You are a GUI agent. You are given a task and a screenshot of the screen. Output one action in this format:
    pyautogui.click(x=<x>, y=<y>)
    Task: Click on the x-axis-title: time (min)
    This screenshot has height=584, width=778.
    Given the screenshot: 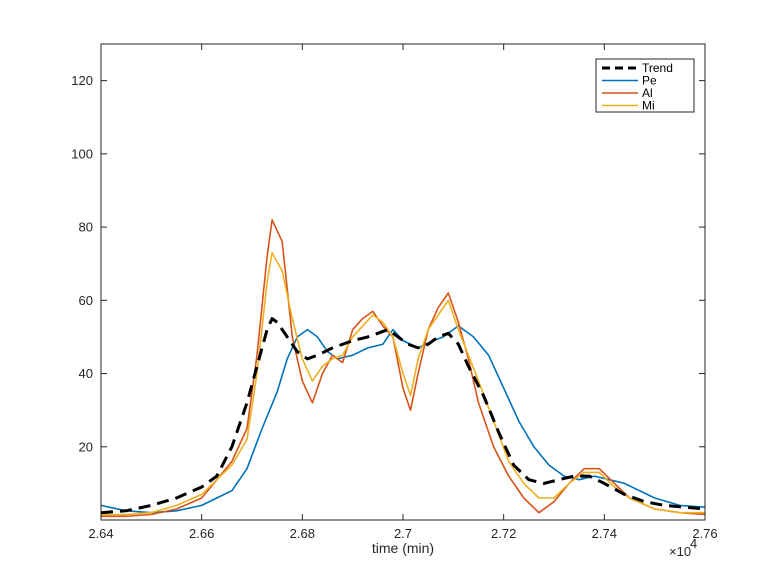 What is the action you would take?
    pyautogui.click(x=403, y=548)
    